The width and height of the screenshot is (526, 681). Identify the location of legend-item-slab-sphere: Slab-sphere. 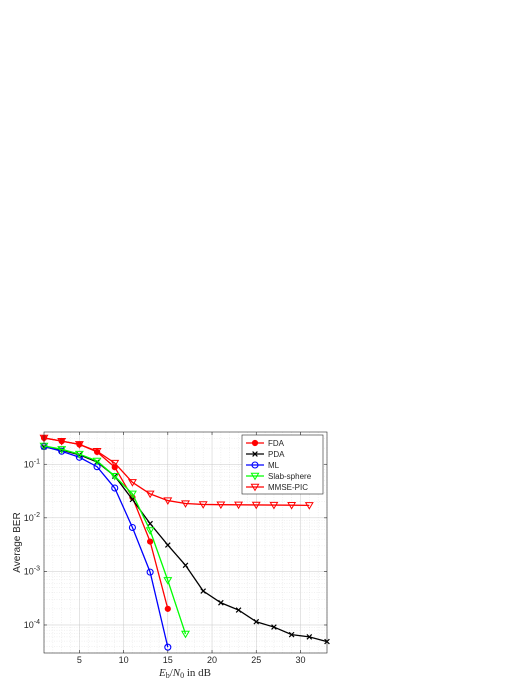
(279, 476).